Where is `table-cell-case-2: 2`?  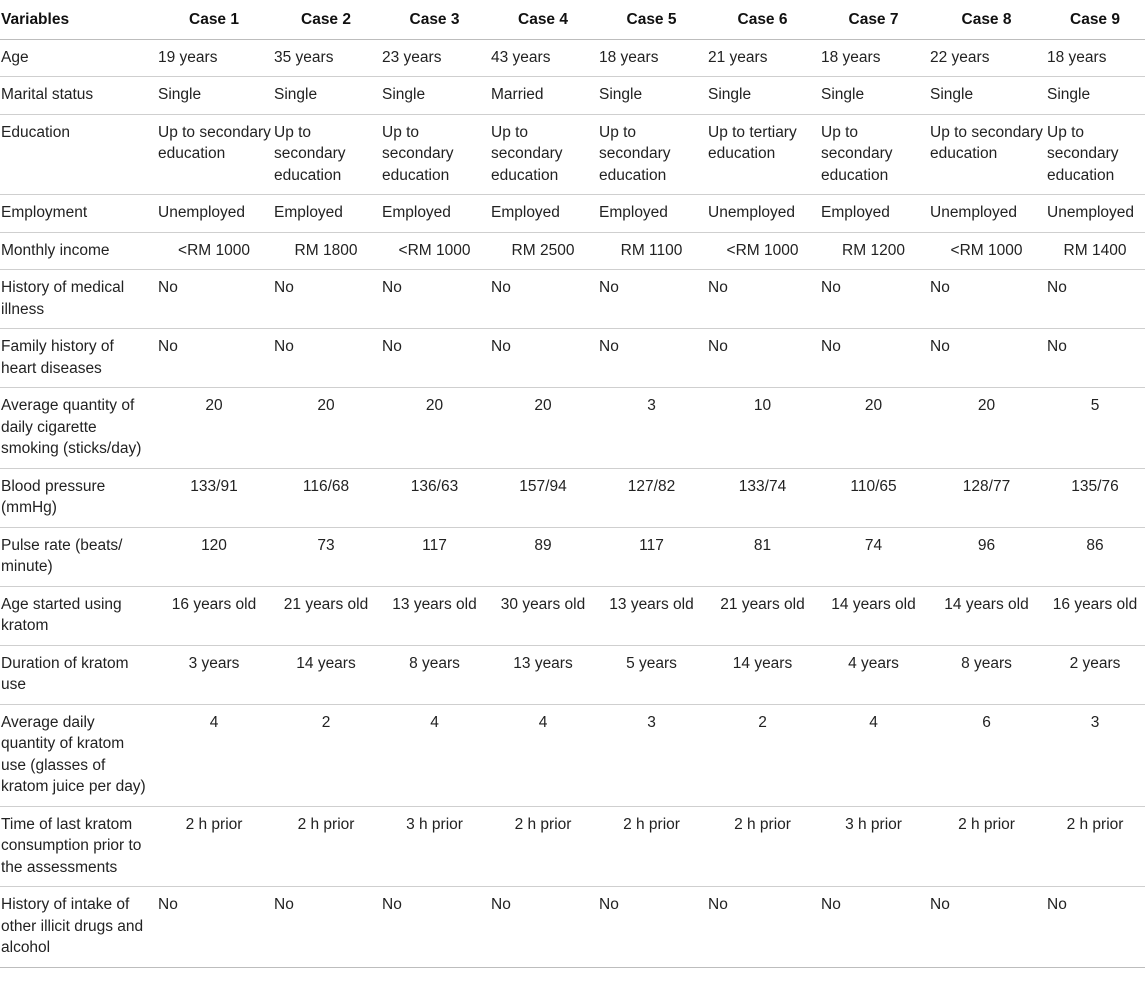
table-cell-case-2: 2 is located at coordinates (326, 755).